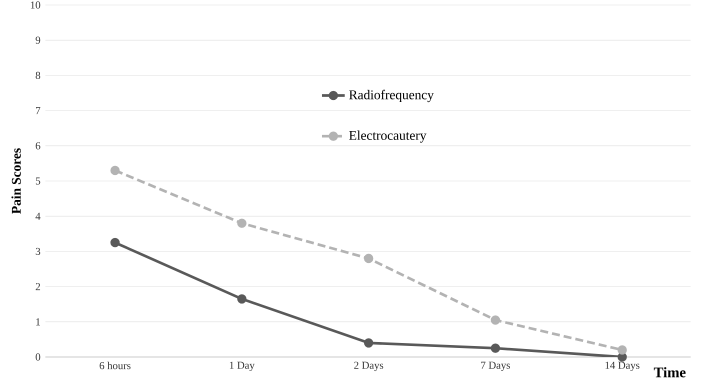 Image resolution: width=709 pixels, height=380 pixels. What do you see at coordinates (387, 136) in the screenshot?
I see `legend-label: Electrocautery` at bounding box center [387, 136].